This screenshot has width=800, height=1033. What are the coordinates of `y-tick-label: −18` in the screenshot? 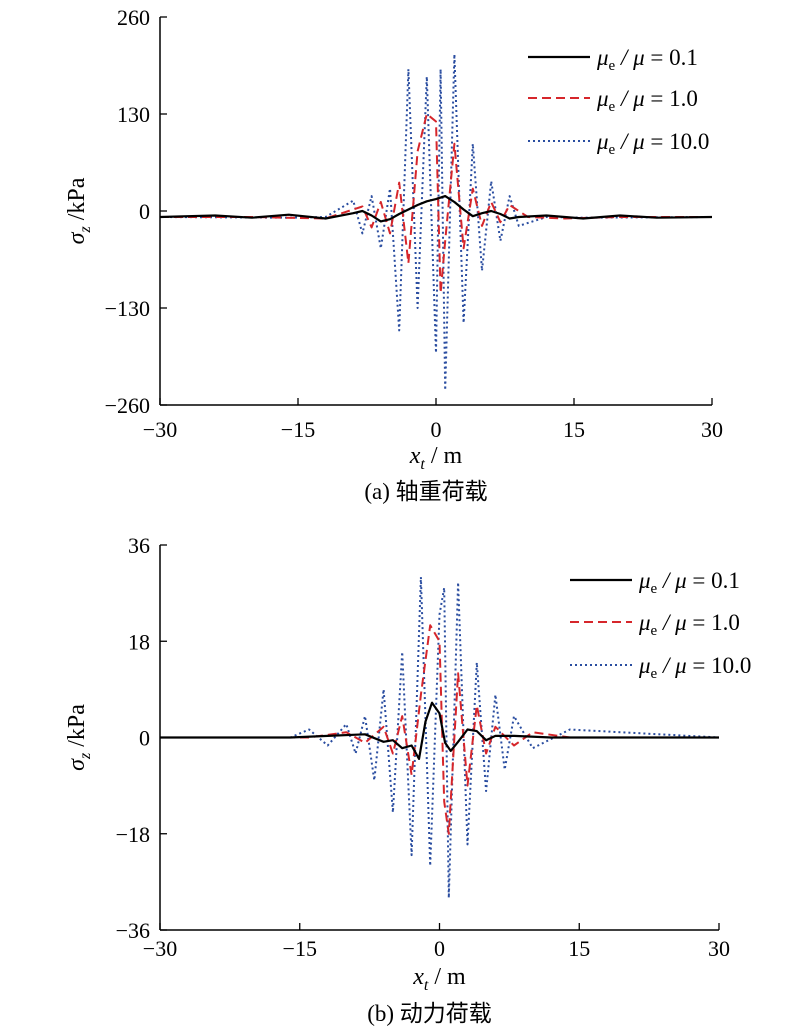 It's located at (133, 834).